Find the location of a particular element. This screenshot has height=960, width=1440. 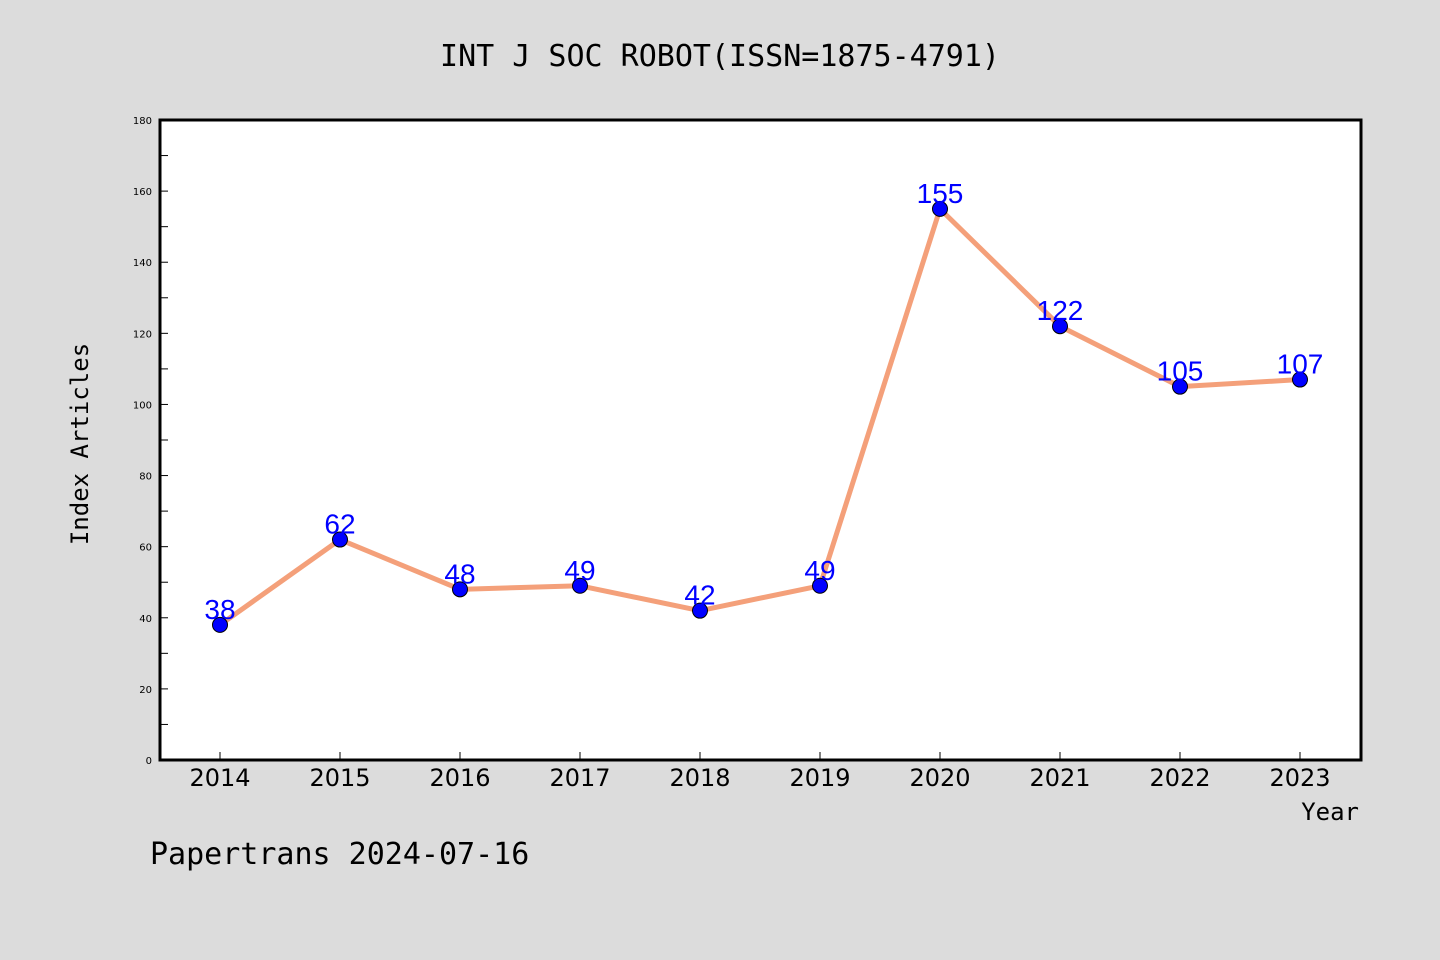

y-tick-label: 180 is located at coordinates (142, 121).